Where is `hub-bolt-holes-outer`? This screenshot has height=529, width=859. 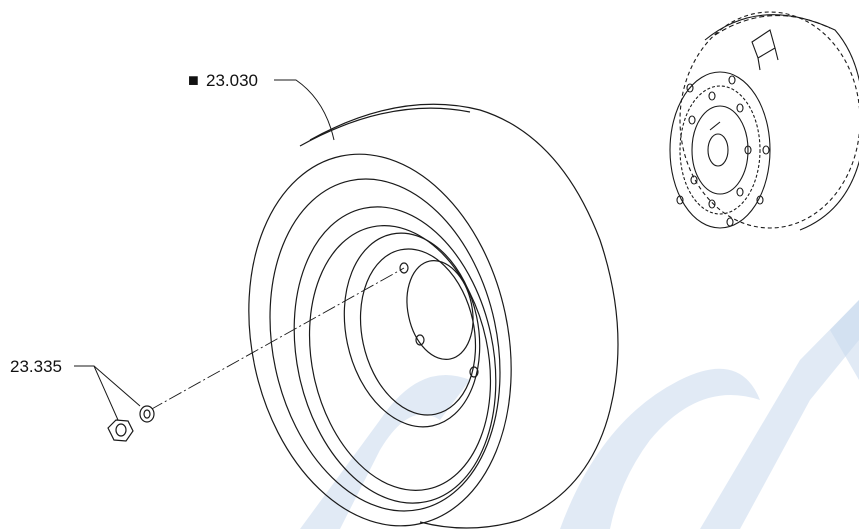
hub-bolt-holes-outer is located at coordinates (723, 151).